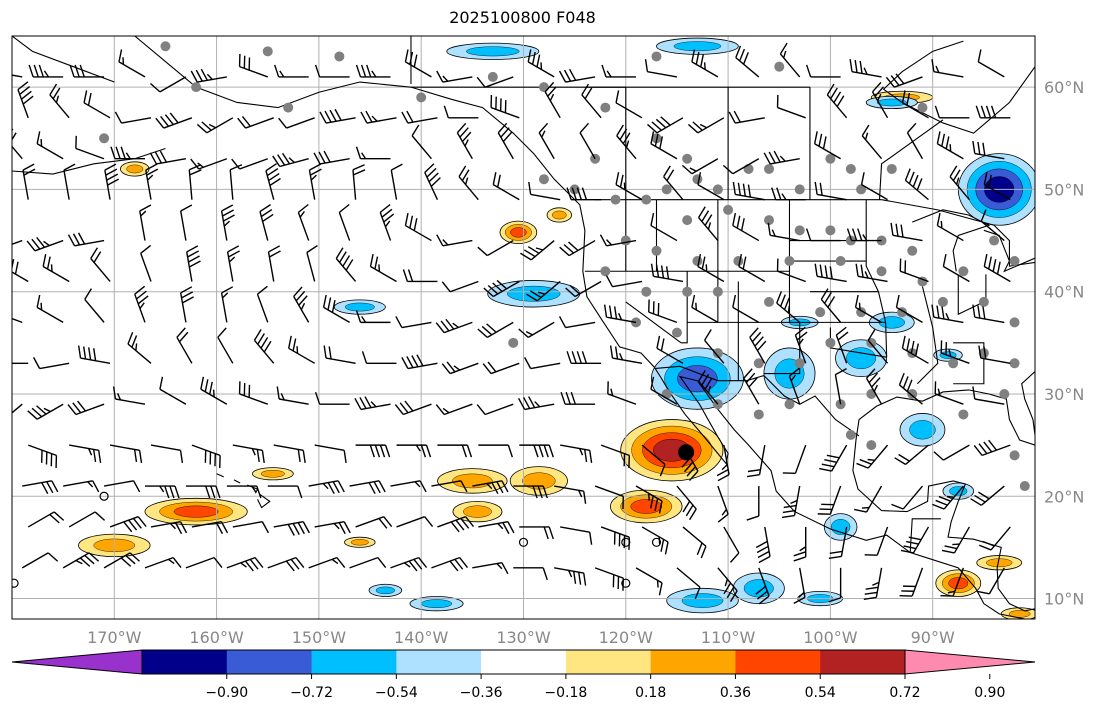  What do you see at coordinates (523, 542) in the screenshot?
I see `open-circle-marker` at bounding box center [523, 542].